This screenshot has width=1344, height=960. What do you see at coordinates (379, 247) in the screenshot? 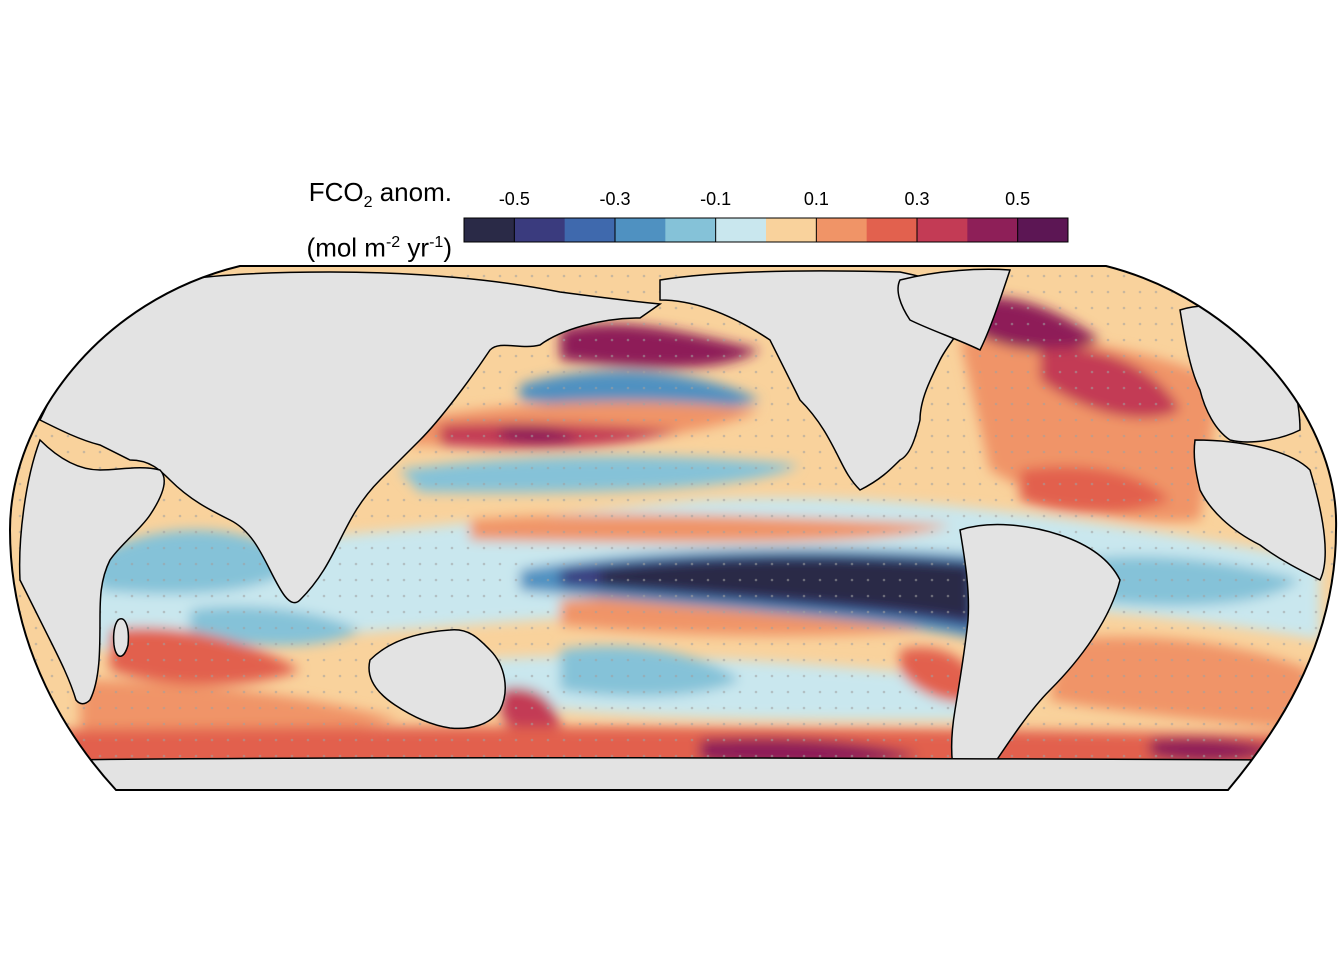
I see `legend-title-line2: (mol m-2 yr-1)` at bounding box center [379, 247].